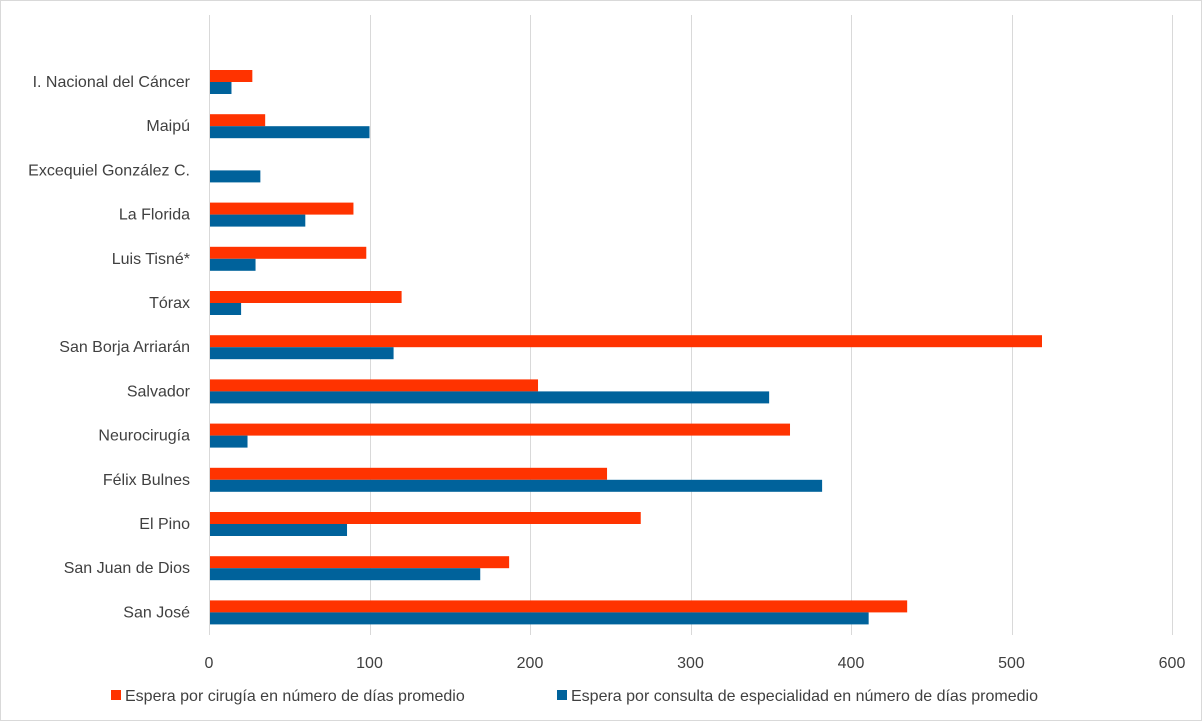  I want to click on category-label: Salvador, so click(159, 391).